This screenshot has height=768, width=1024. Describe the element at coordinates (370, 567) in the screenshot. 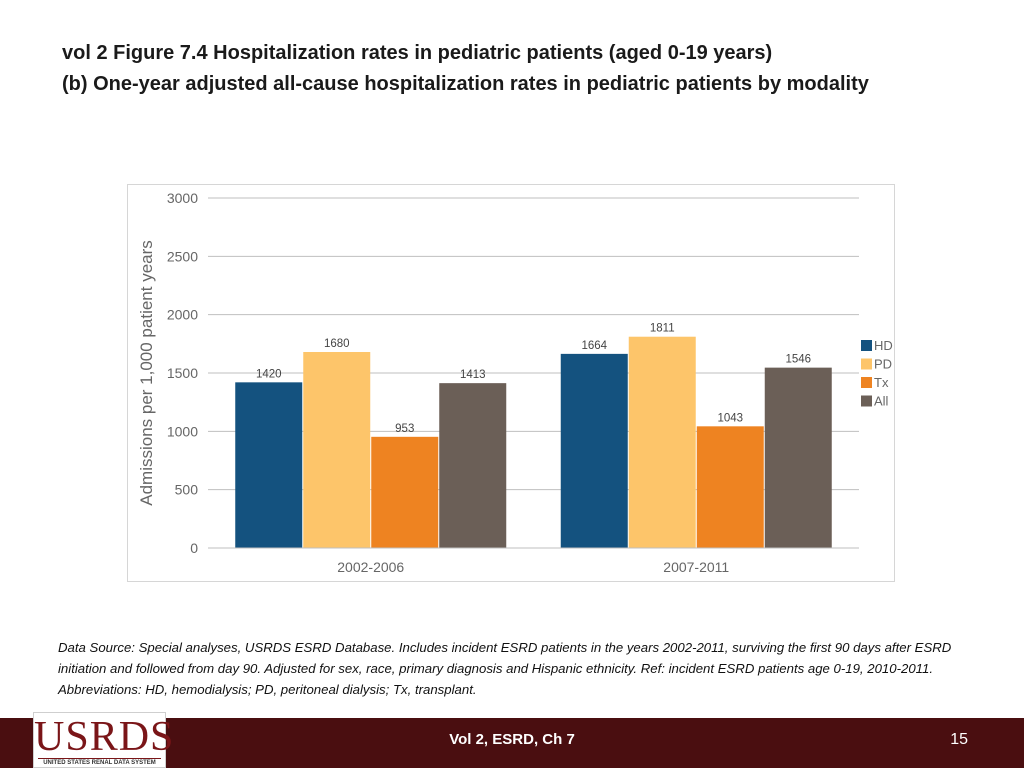

I see `x-tick-label: 2002-2006` at that location.